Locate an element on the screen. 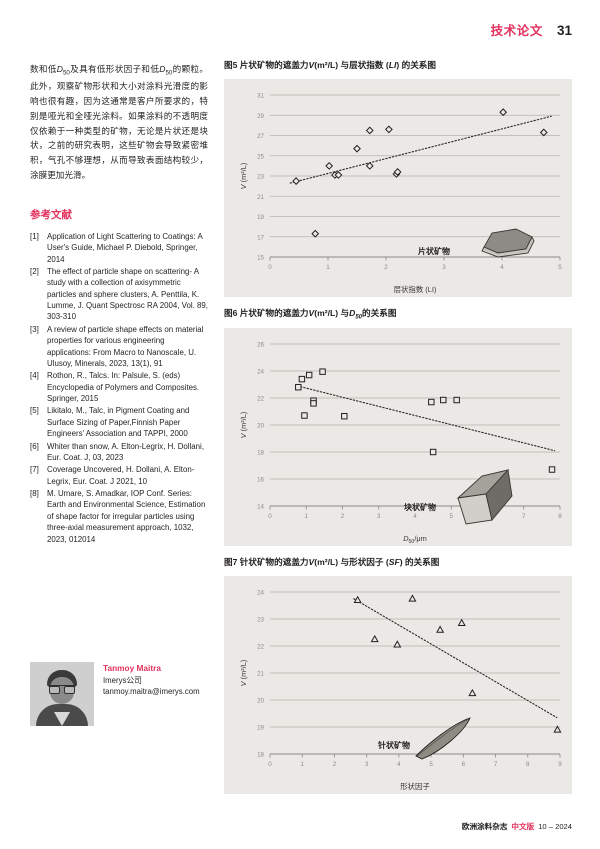 This screenshot has width=600, height=849. y-axis-tick-label: 24 is located at coordinates (260, 593).